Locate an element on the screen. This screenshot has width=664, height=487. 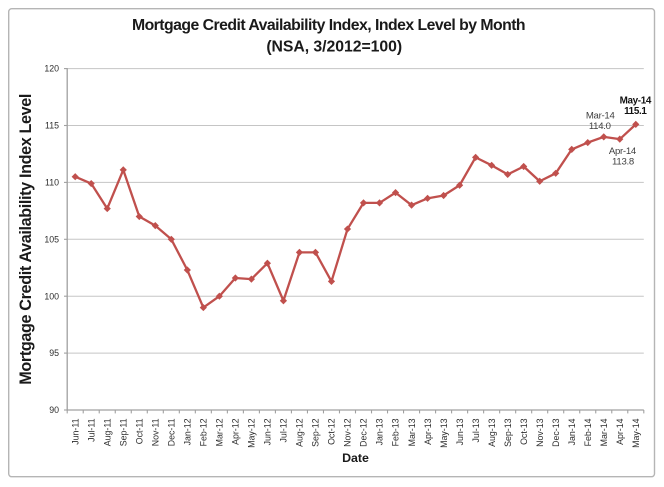
svg-text: 90 is located at coordinates (54, 410).